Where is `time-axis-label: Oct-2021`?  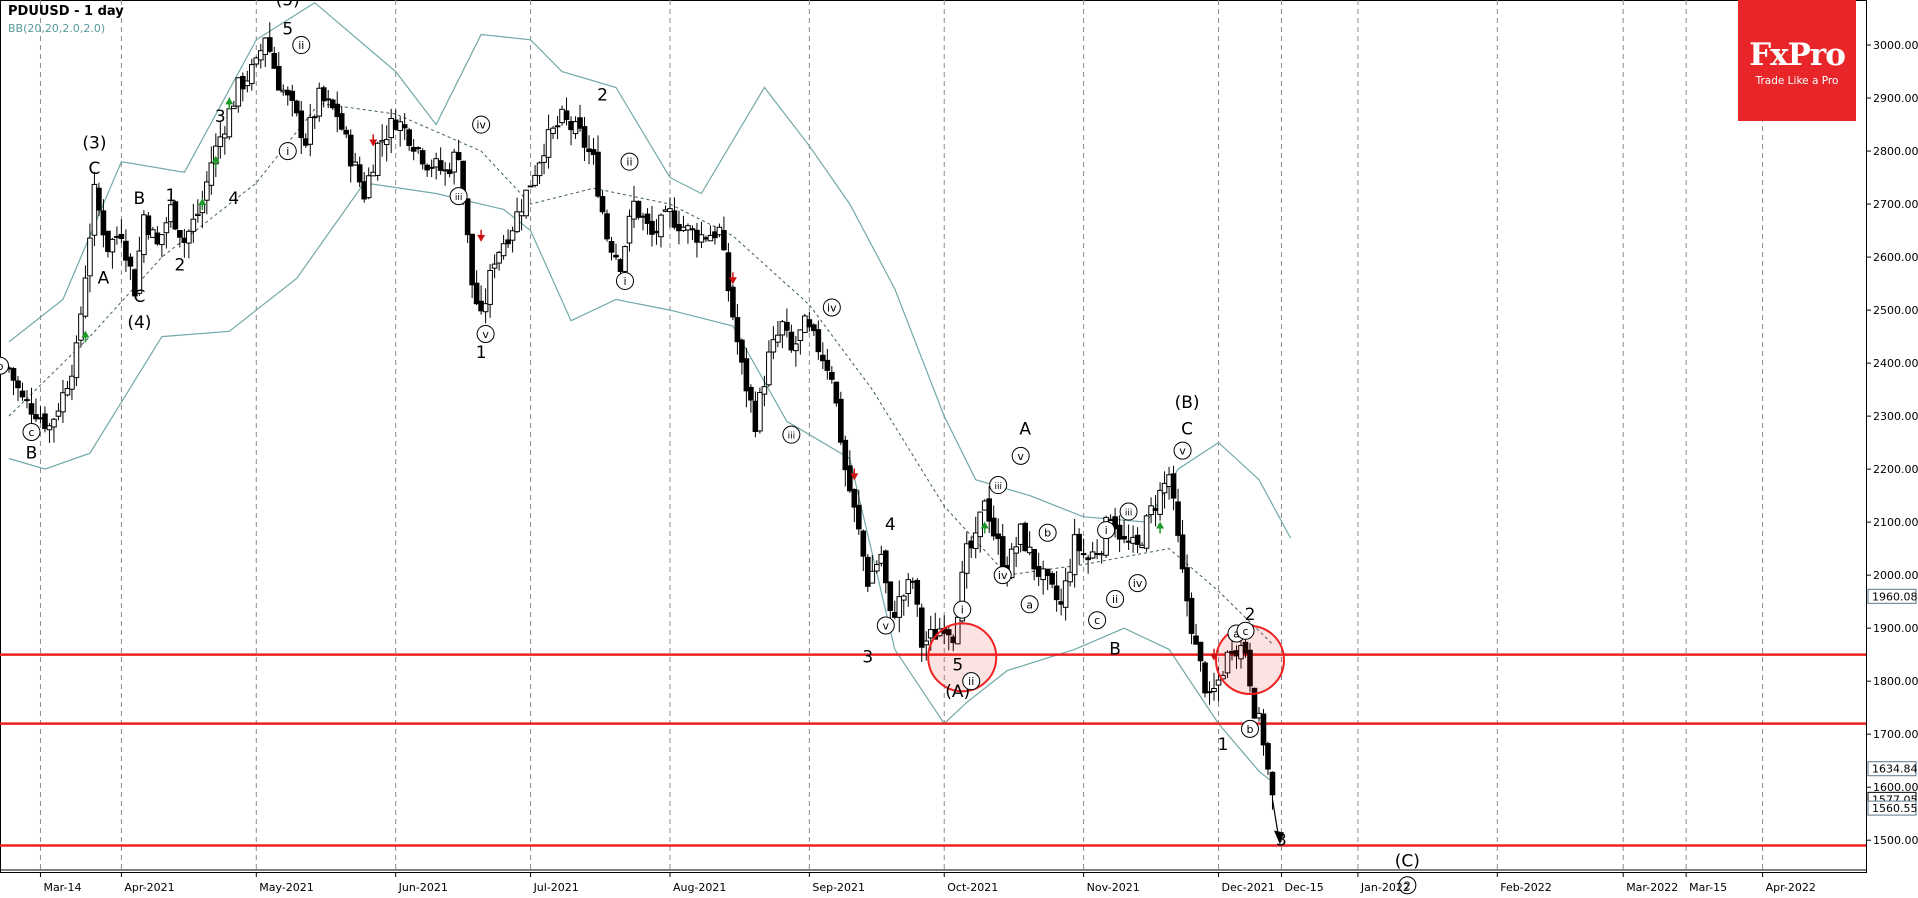
time-axis-label: Oct-2021 is located at coordinates (972, 887).